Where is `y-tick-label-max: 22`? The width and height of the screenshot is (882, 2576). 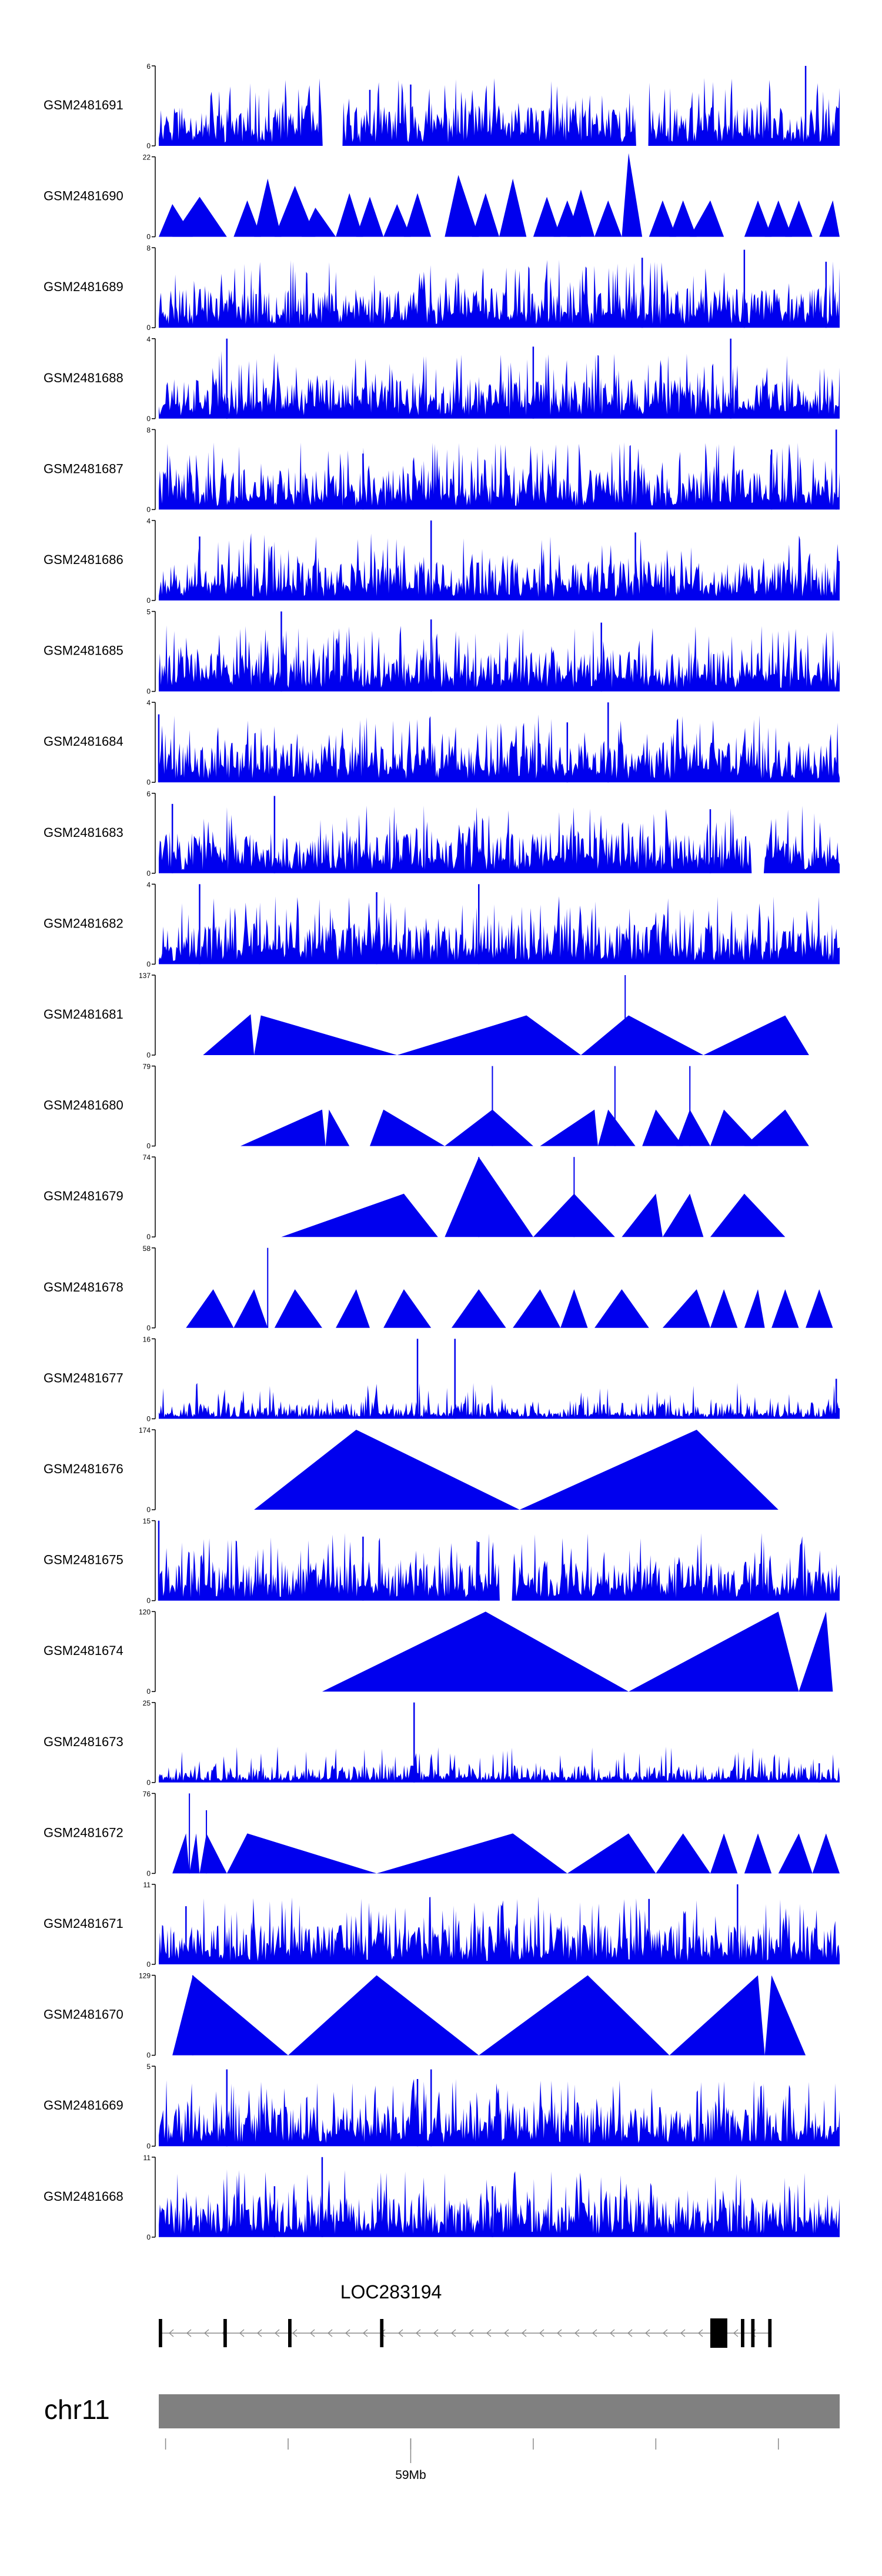 y-tick-label-max: 22 is located at coordinates (147, 158).